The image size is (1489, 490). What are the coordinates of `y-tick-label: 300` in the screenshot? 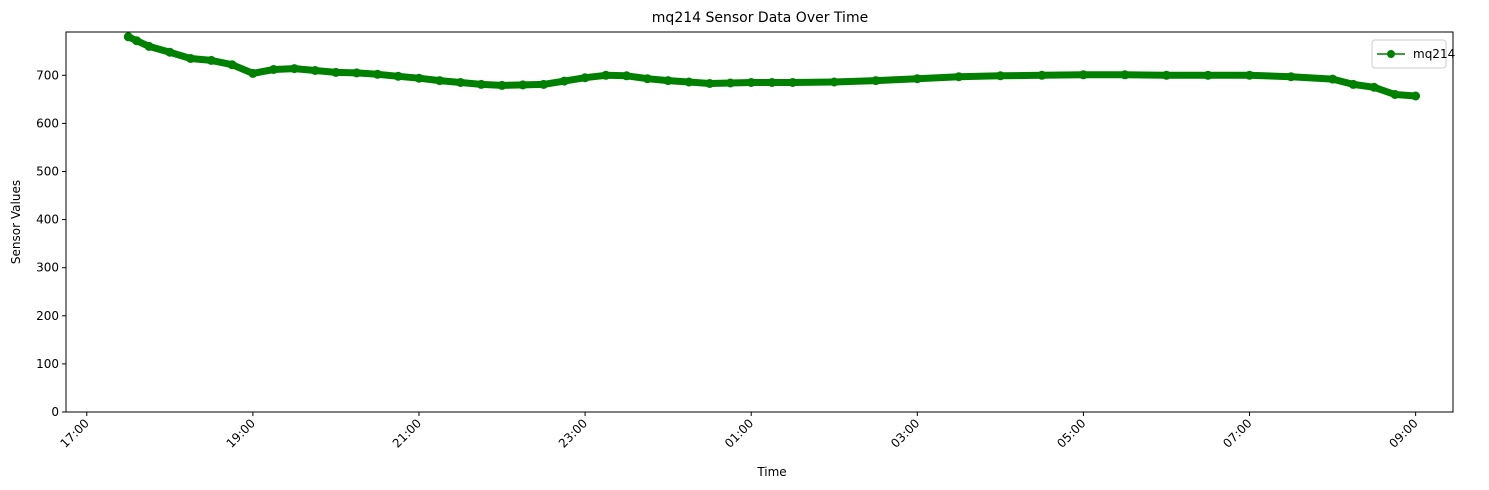 It's located at (47, 268).